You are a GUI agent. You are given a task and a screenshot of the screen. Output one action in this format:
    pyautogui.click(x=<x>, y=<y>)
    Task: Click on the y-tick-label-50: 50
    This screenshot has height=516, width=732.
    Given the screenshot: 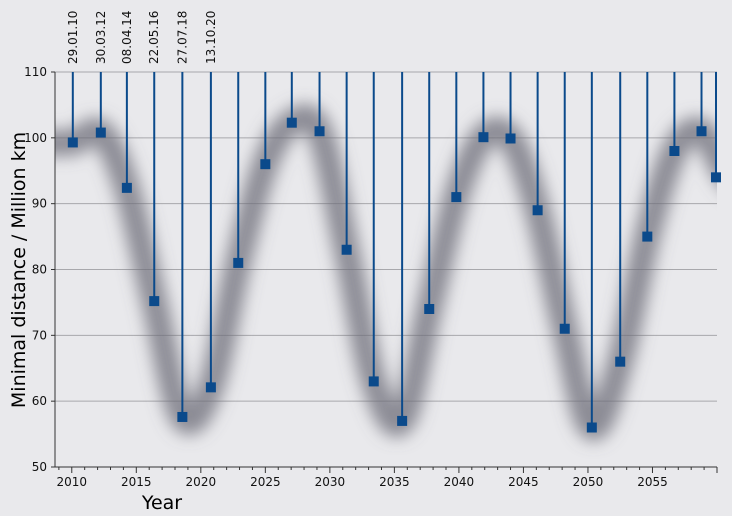 What is the action you would take?
    pyautogui.click(x=39, y=467)
    